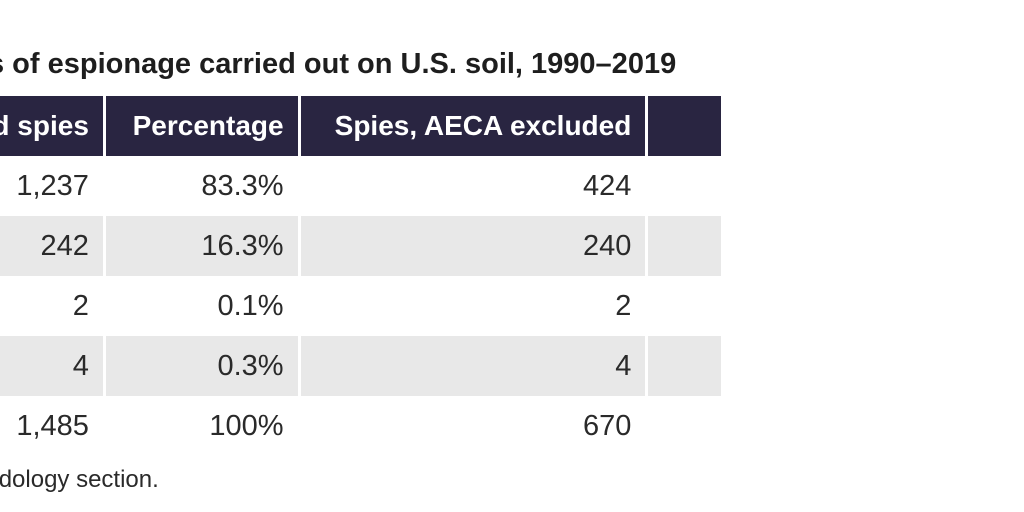 The width and height of the screenshot is (1024, 512). What do you see at coordinates (51, 246) in the screenshot?
I see `cell-identified-spies: 242` at bounding box center [51, 246].